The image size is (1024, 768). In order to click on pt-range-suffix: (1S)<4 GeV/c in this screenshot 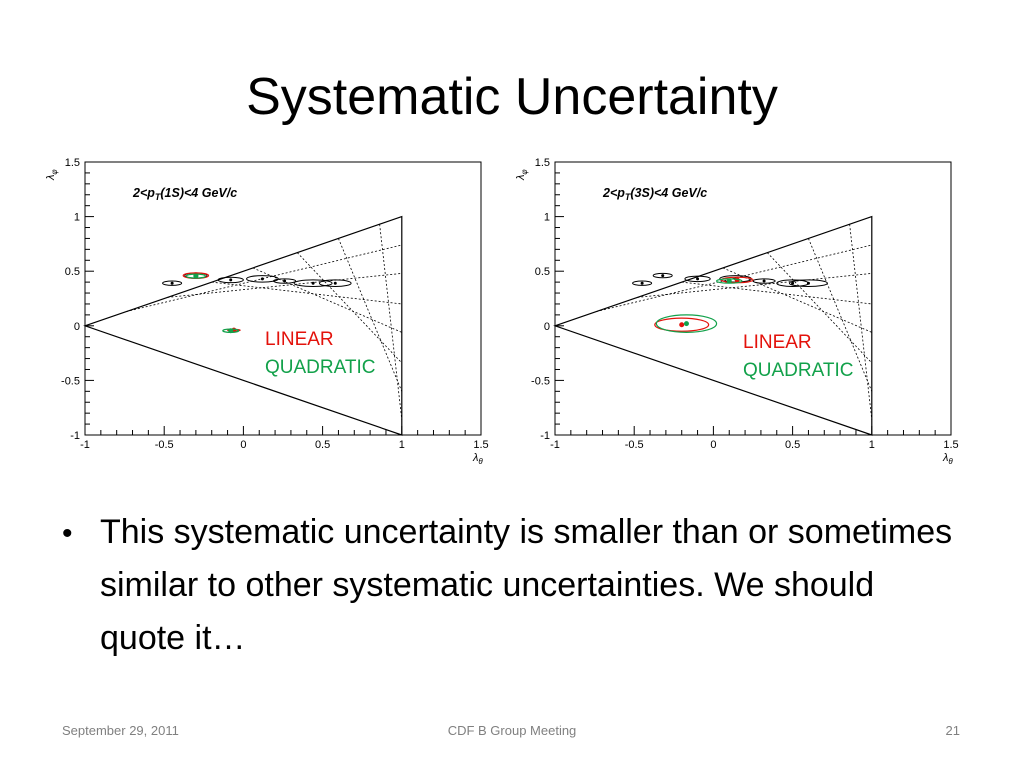, I will do `click(198, 193)`.